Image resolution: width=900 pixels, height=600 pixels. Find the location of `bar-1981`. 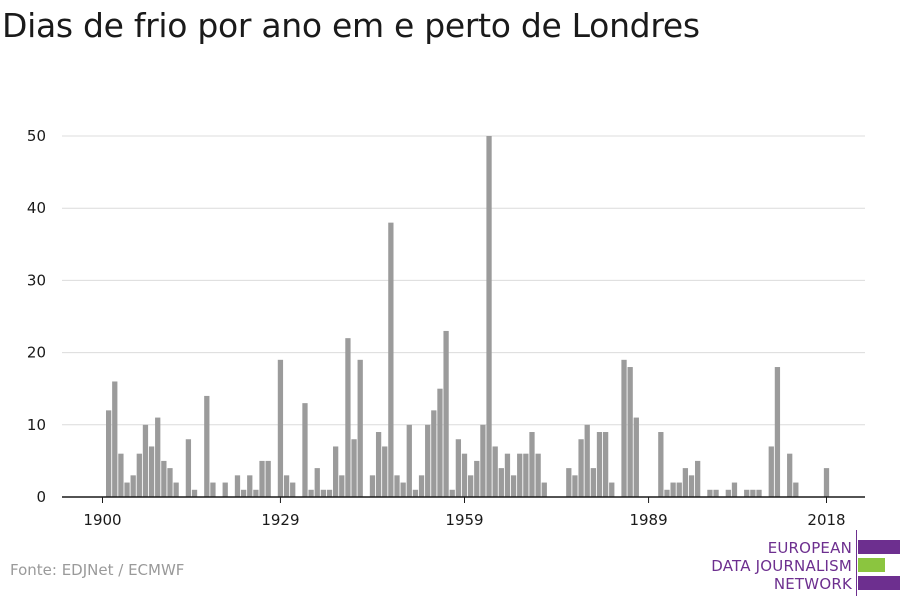

bar-1981 is located at coordinates (599, 464).